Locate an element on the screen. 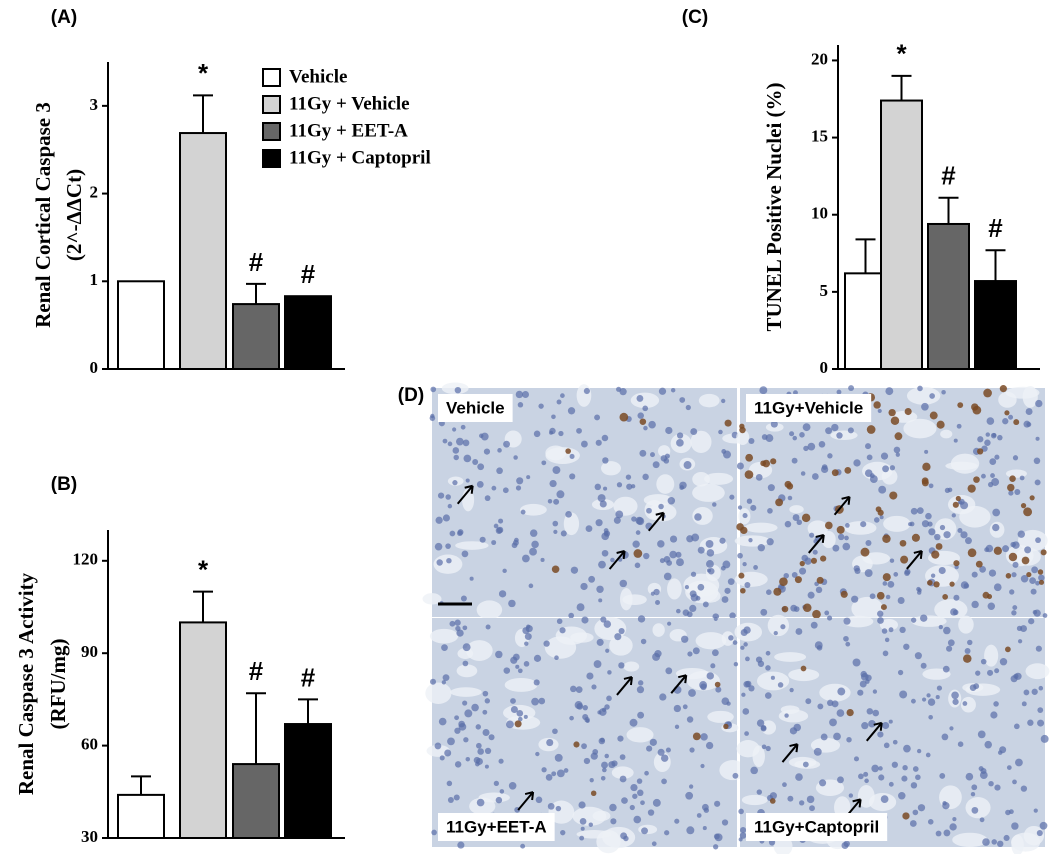 The height and width of the screenshot is (854, 1050). arrow is located at coordinates (914, 559).